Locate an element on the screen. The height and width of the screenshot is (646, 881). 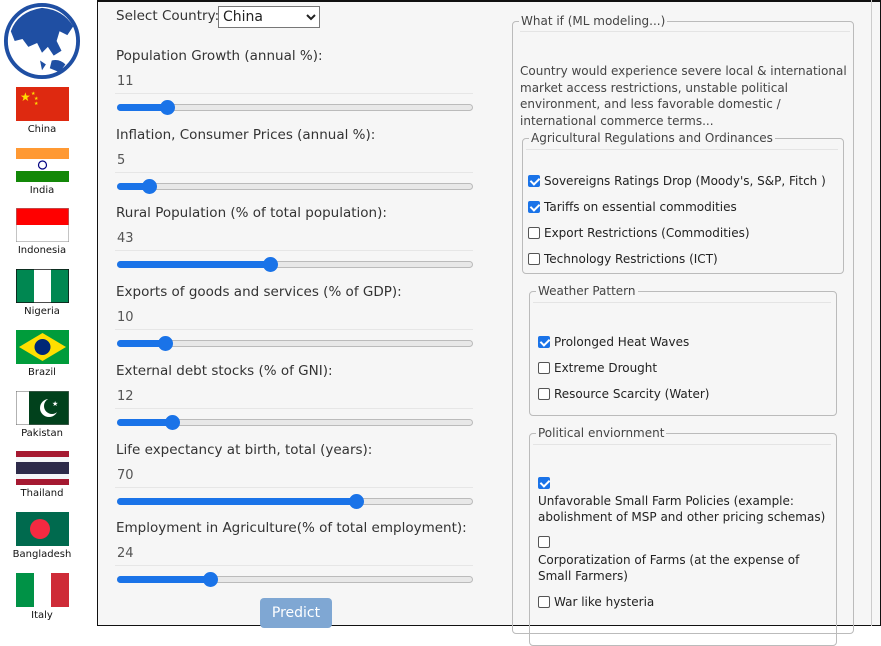
country-select: China is located at coordinates (269, 17).